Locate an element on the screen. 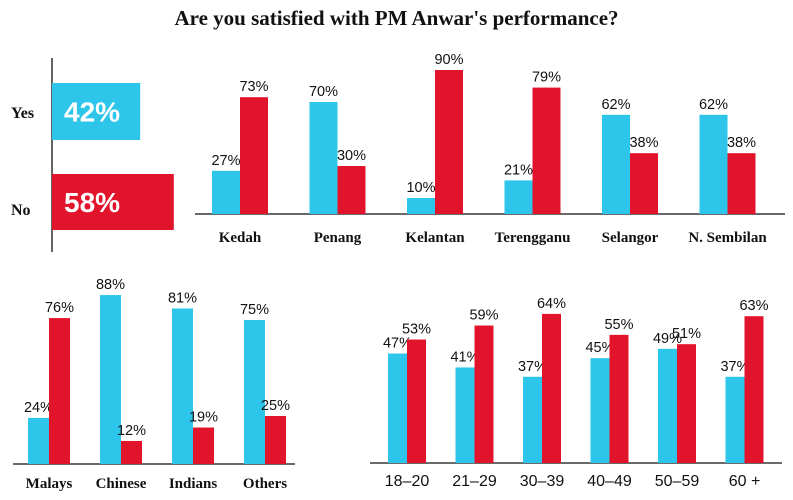 Image resolution: width=793 pixels, height=500 pixels. overall-value-yes: 42% is located at coordinates (92, 112).